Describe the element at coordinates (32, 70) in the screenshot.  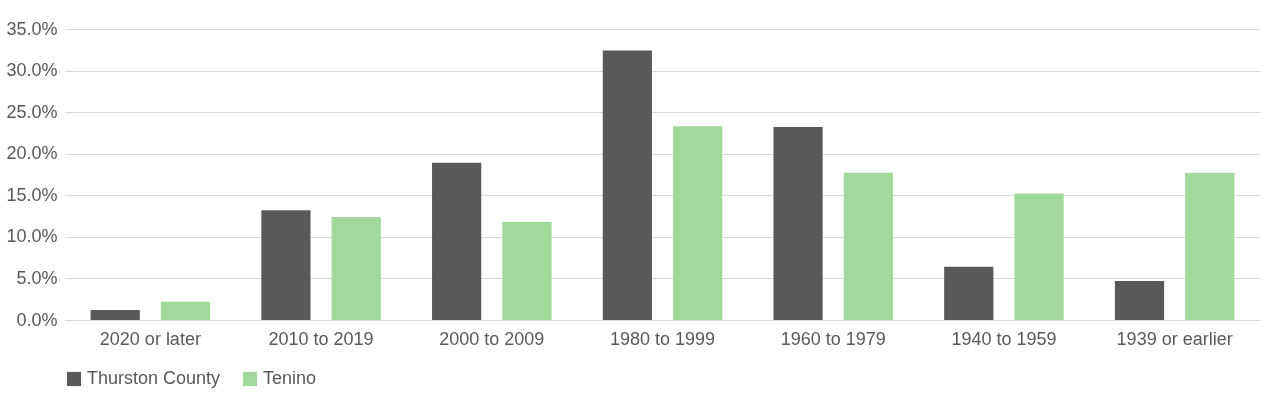
I see `y-tick-label: 30.0%` at that location.